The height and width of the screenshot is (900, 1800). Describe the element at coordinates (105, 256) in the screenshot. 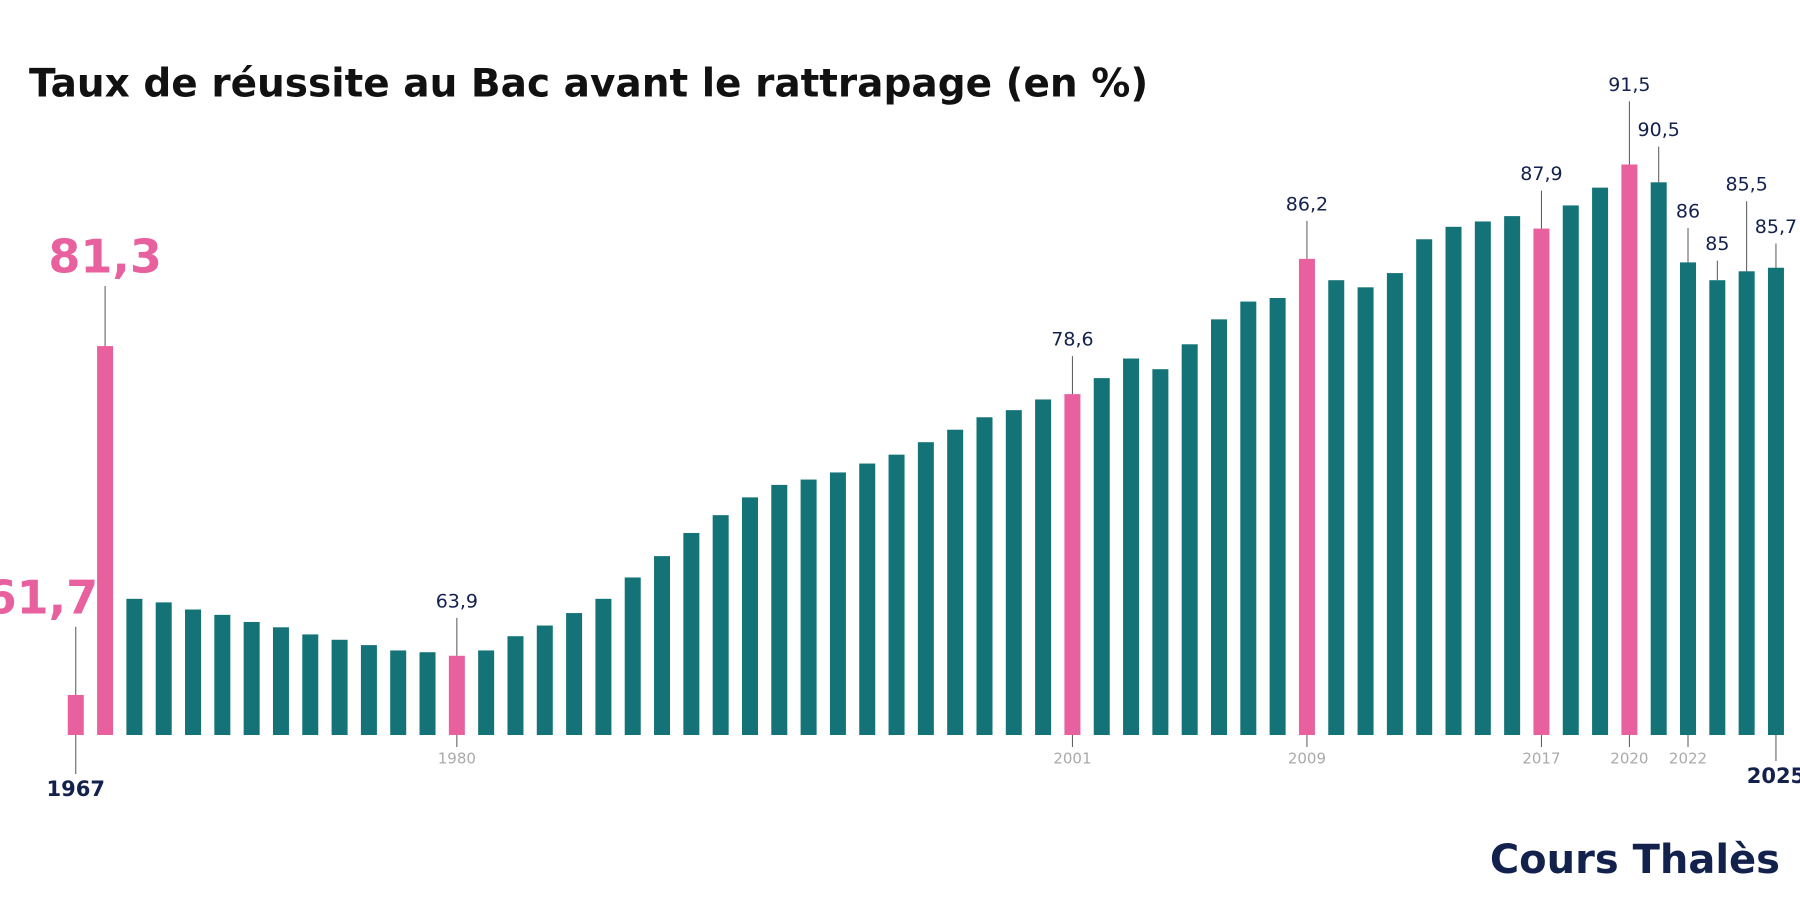

I see `value-label: 81,3` at that location.